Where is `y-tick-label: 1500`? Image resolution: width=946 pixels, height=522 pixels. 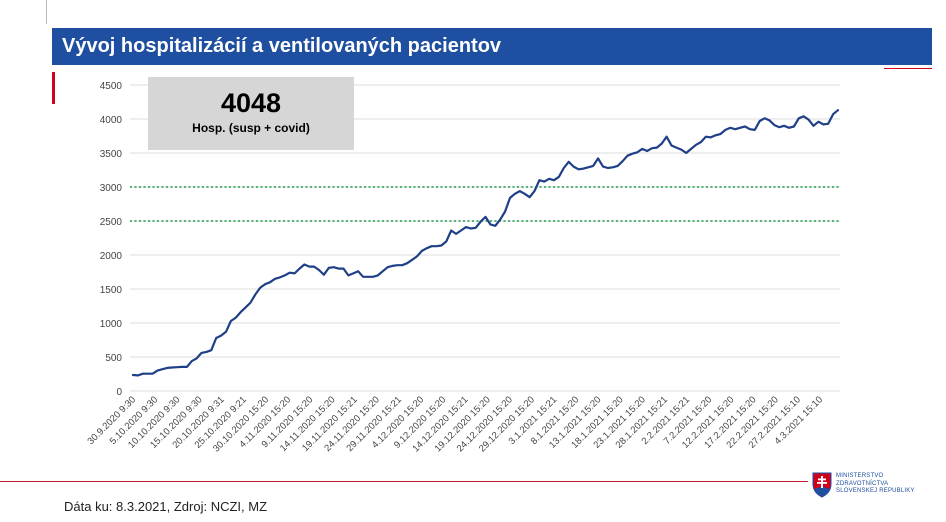
y-tick-label: 1500 is located at coordinates (111, 290).